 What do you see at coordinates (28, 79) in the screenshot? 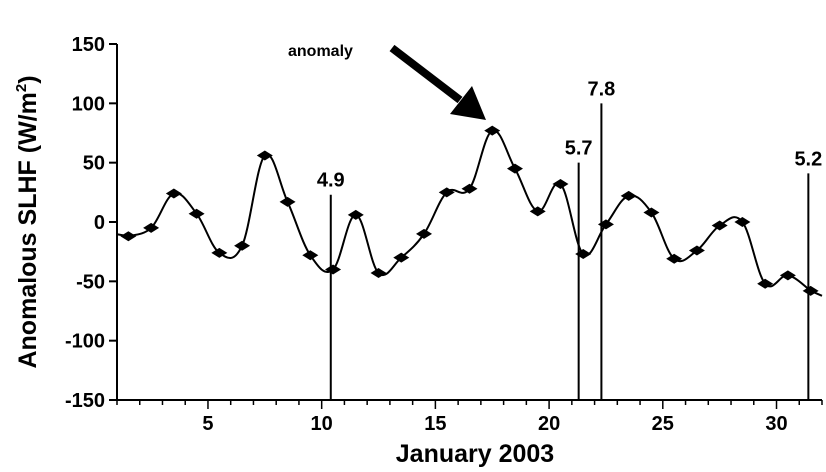
I see `y-axis-title-close: )` at bounding box center [28, 79].